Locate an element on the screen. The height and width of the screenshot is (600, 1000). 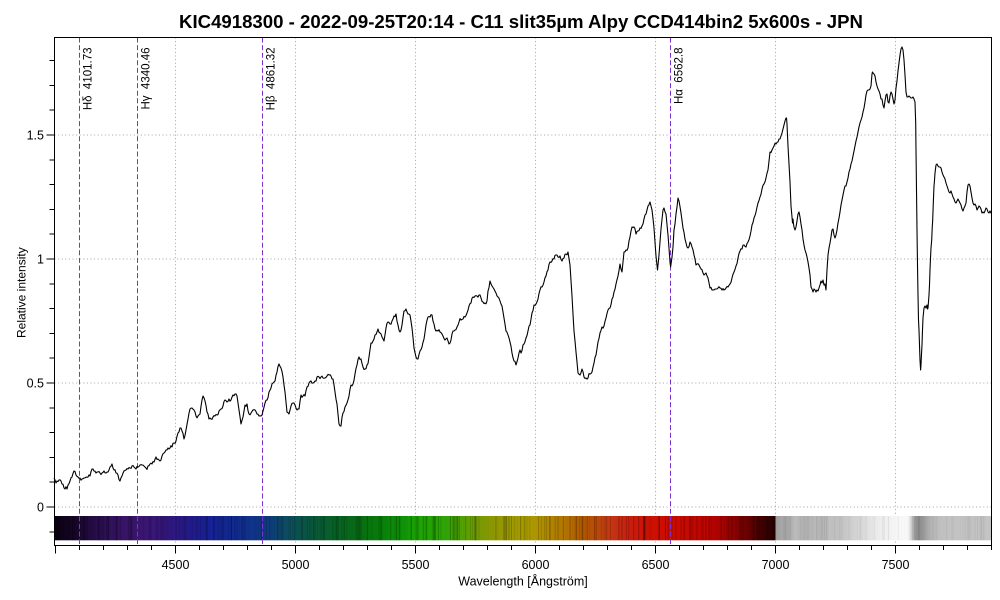
svg-text: 7000 is located at coordinates (776, 565).